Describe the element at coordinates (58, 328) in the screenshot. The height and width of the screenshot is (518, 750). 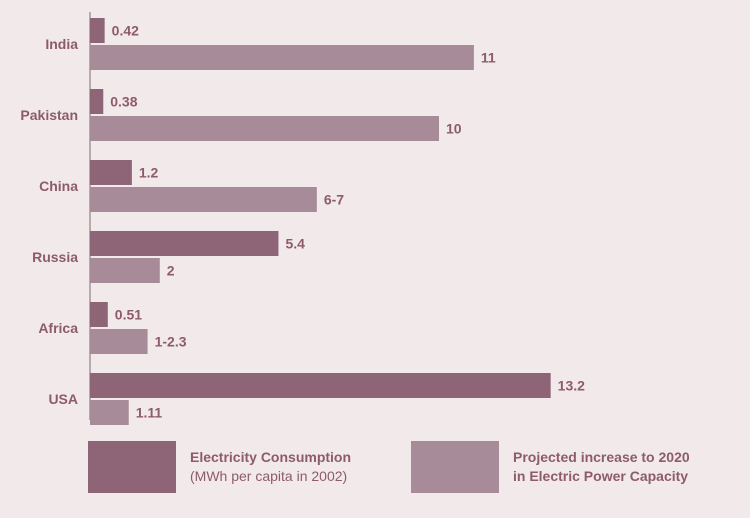
I see `category-label-africa: Africa` at that location.